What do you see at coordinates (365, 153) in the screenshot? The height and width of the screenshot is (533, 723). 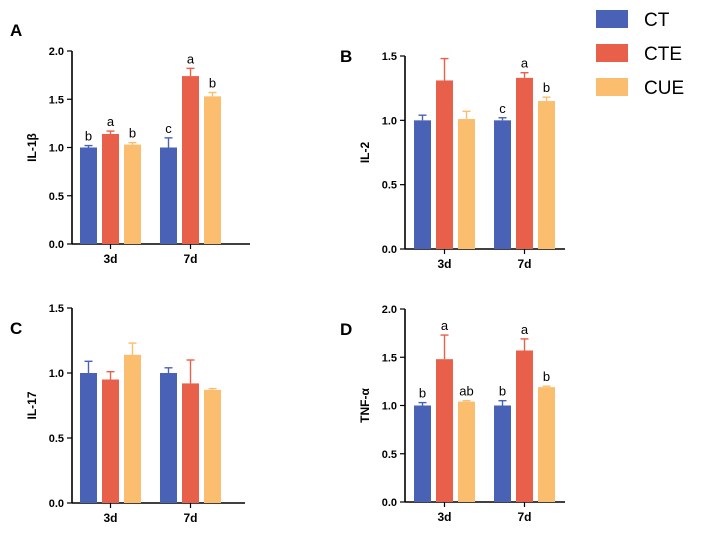 I see `y-axis-title: IL-2` at bounding box center [365, 153].